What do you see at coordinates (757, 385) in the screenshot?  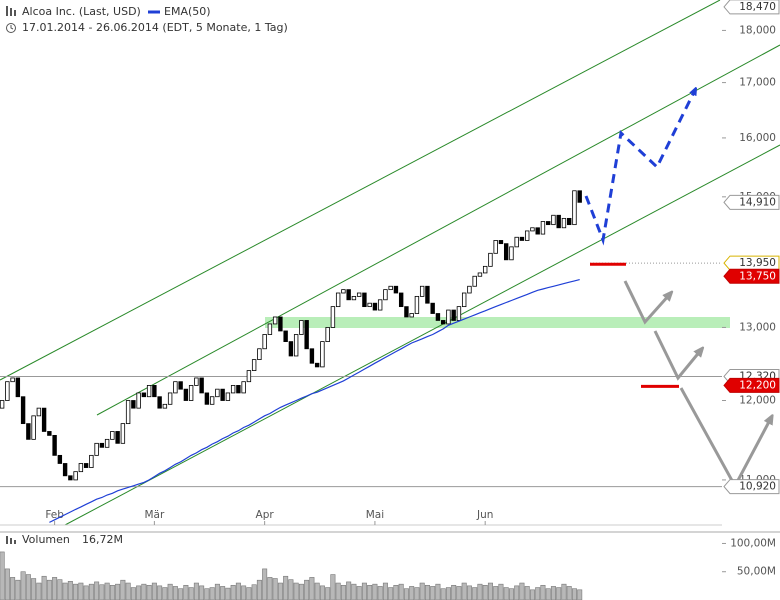 I see `price-label: 12,200` at bounding box center [757, 385].